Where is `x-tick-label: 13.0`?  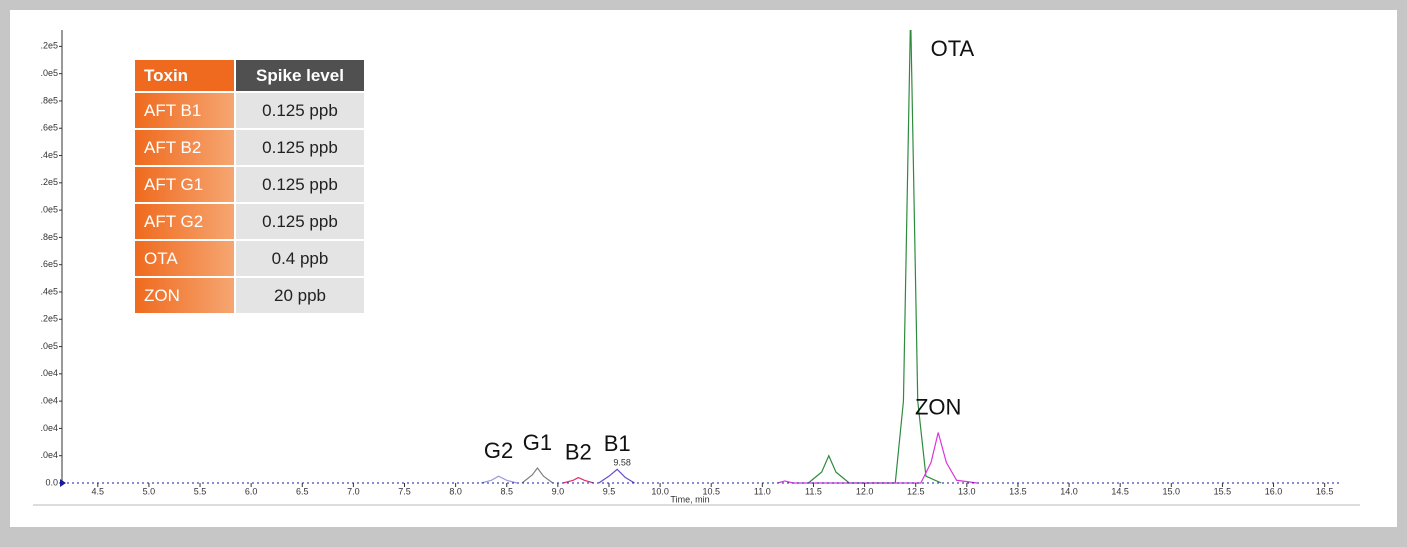
x-tick-label: 13.0 is located at coordinates (967, 491).